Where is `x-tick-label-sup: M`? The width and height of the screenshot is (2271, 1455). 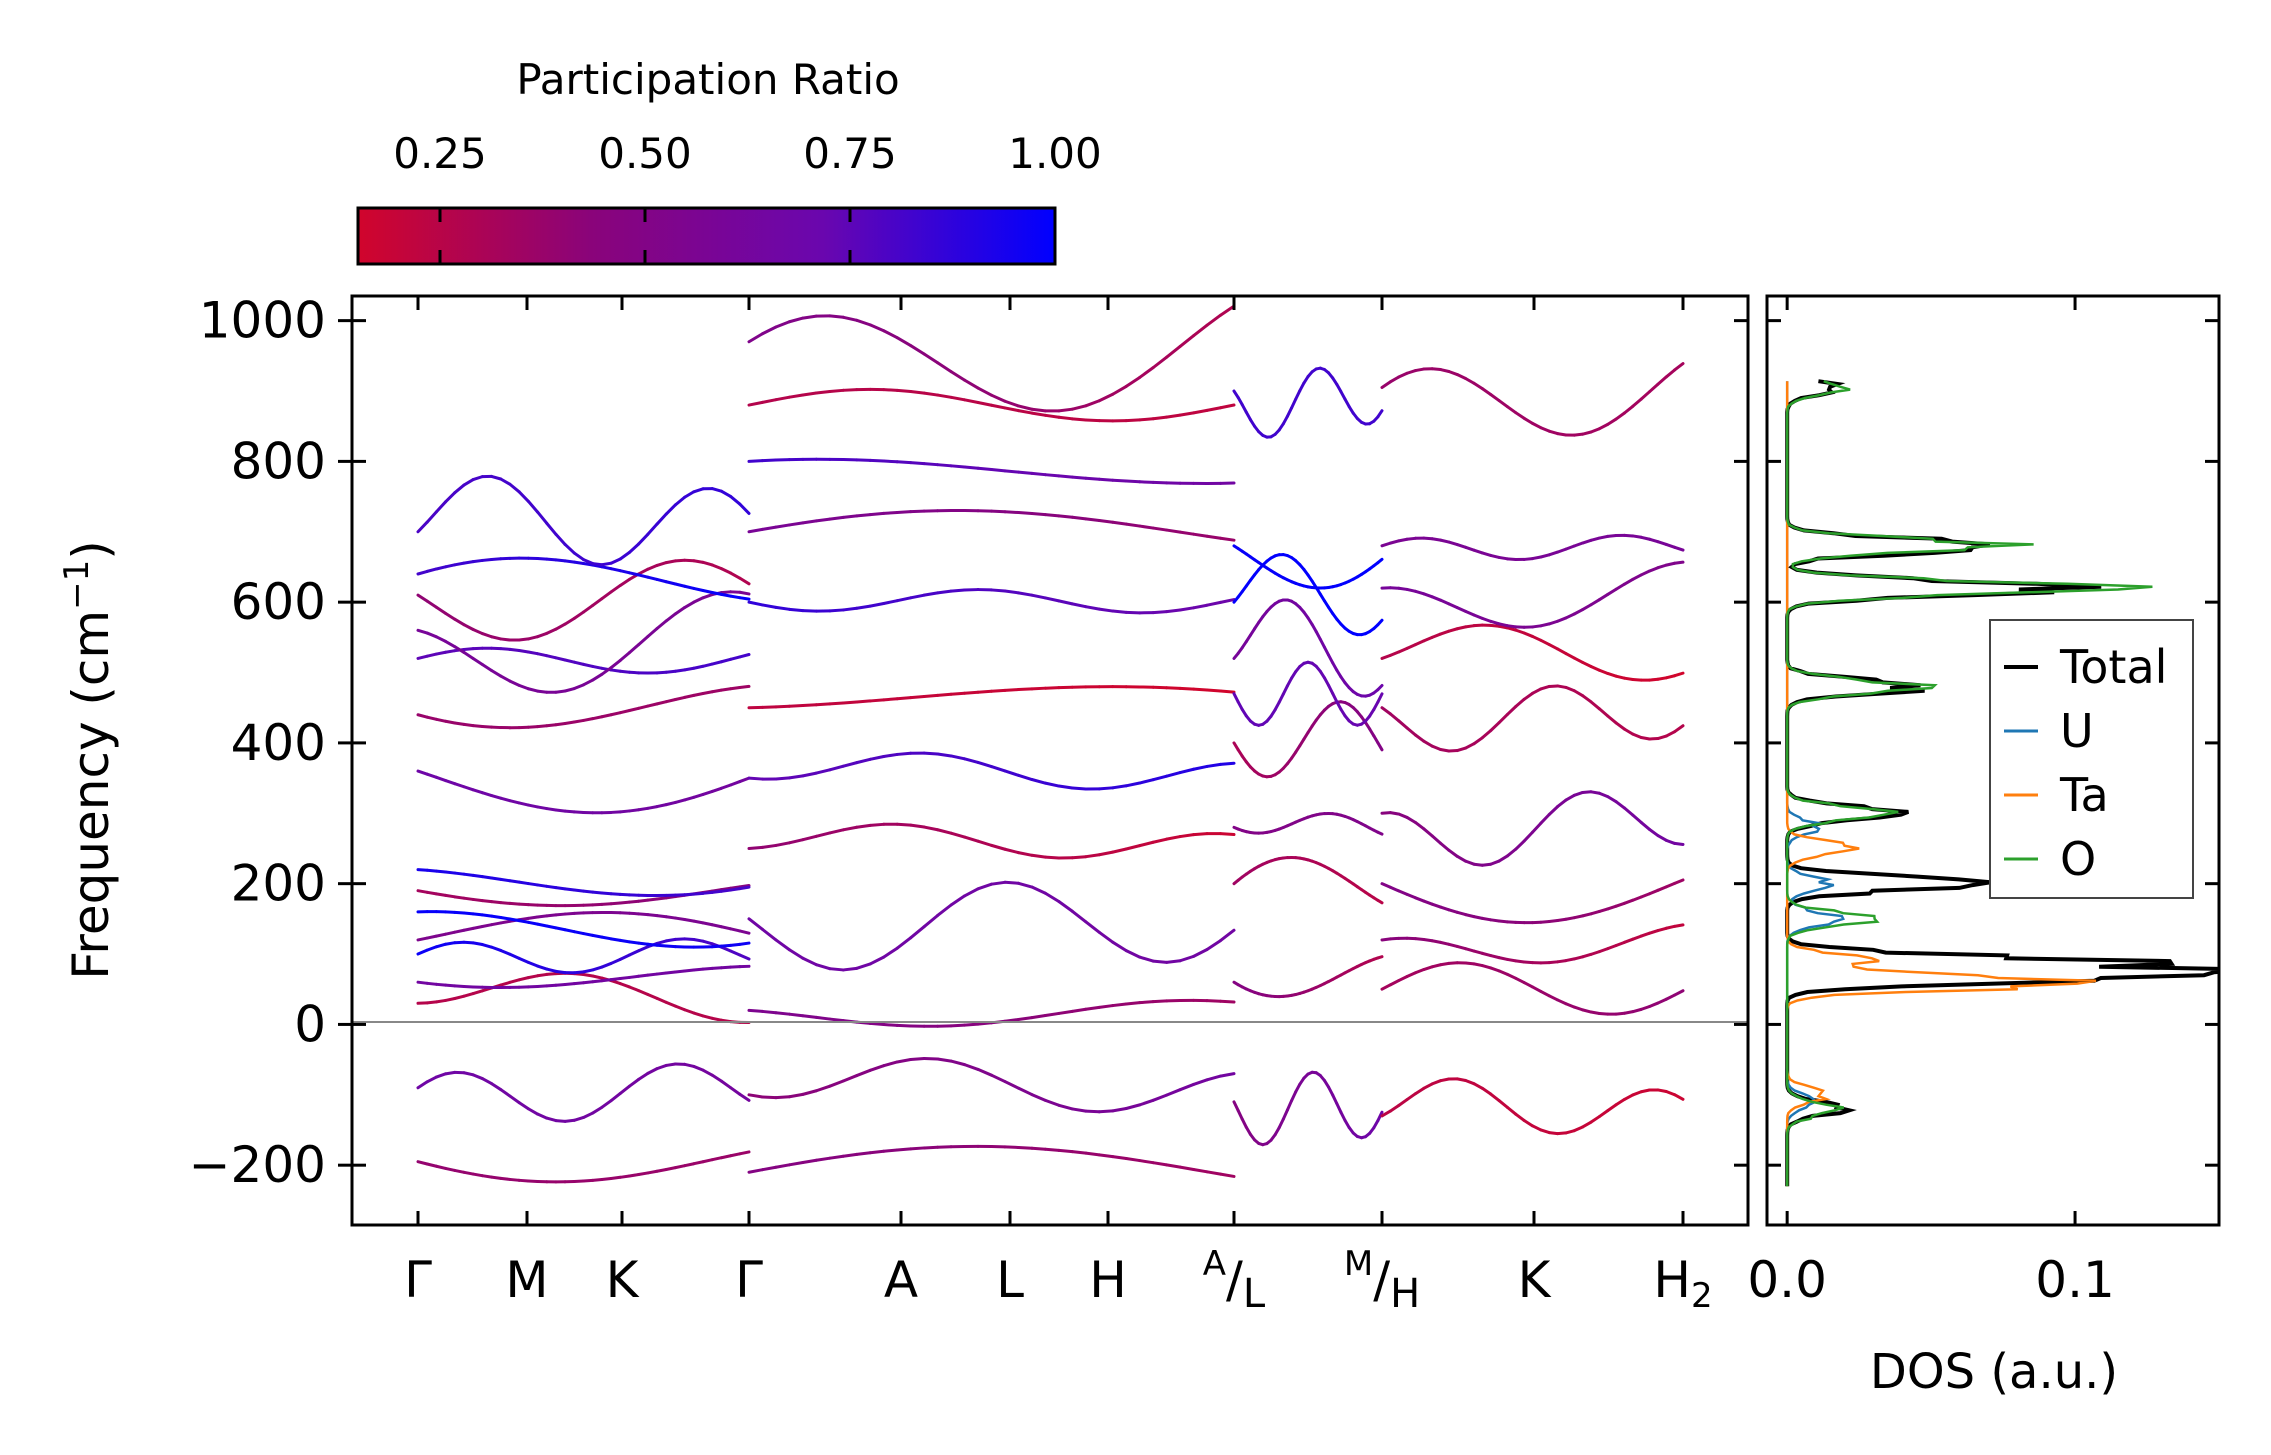 x-tick-label-sup: M is located at coordinates (1358, 1264).